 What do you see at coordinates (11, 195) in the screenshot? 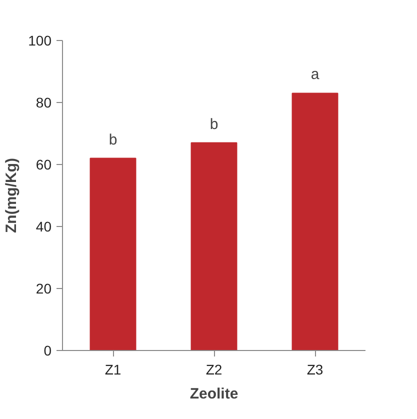
I see `y-axis-title: Zn(mg/Kg)` at bounding box center [11, 195].